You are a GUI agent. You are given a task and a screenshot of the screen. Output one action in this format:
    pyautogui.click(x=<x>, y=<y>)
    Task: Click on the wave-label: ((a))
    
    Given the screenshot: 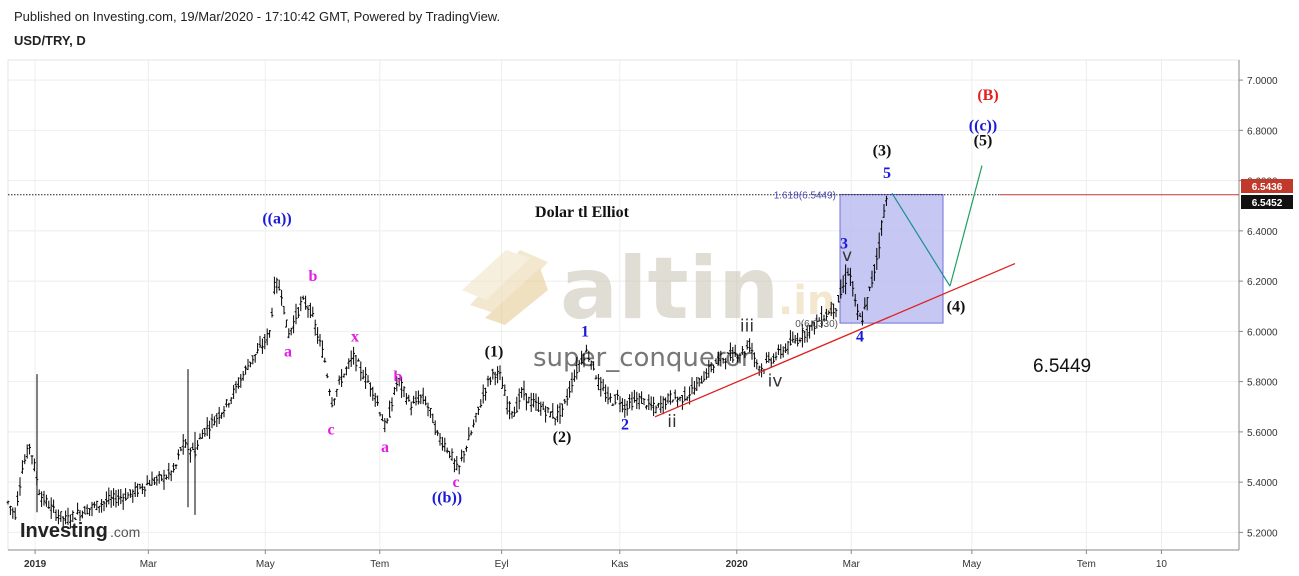 What is the action you would take?
    pyautogui.click(x=276, y=218)
    